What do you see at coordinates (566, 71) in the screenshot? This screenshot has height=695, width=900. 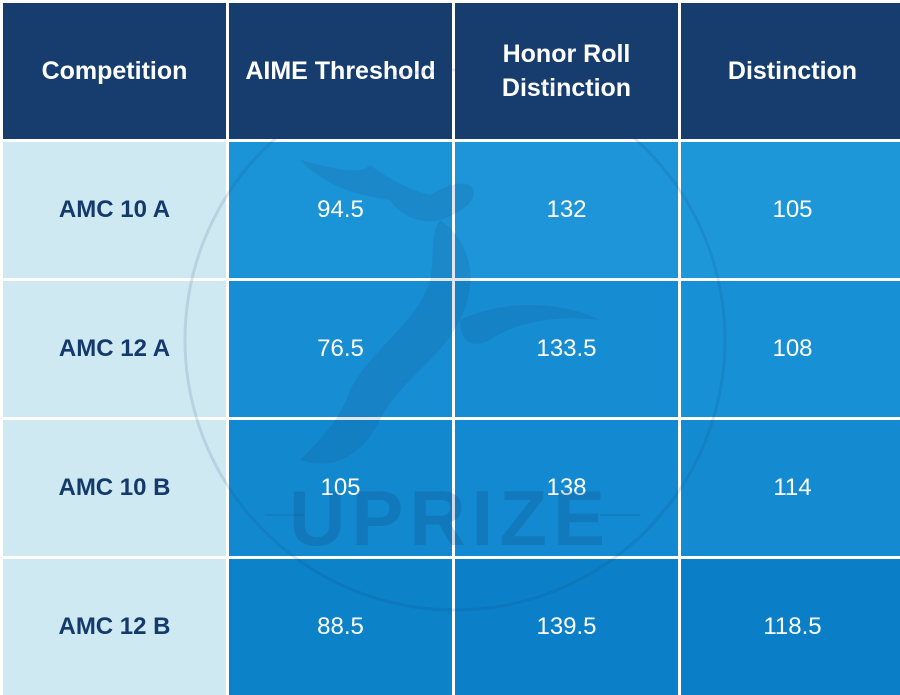 I see `header-honor-roll: Honor Roll Distinction` at bounding box center [566, 71].